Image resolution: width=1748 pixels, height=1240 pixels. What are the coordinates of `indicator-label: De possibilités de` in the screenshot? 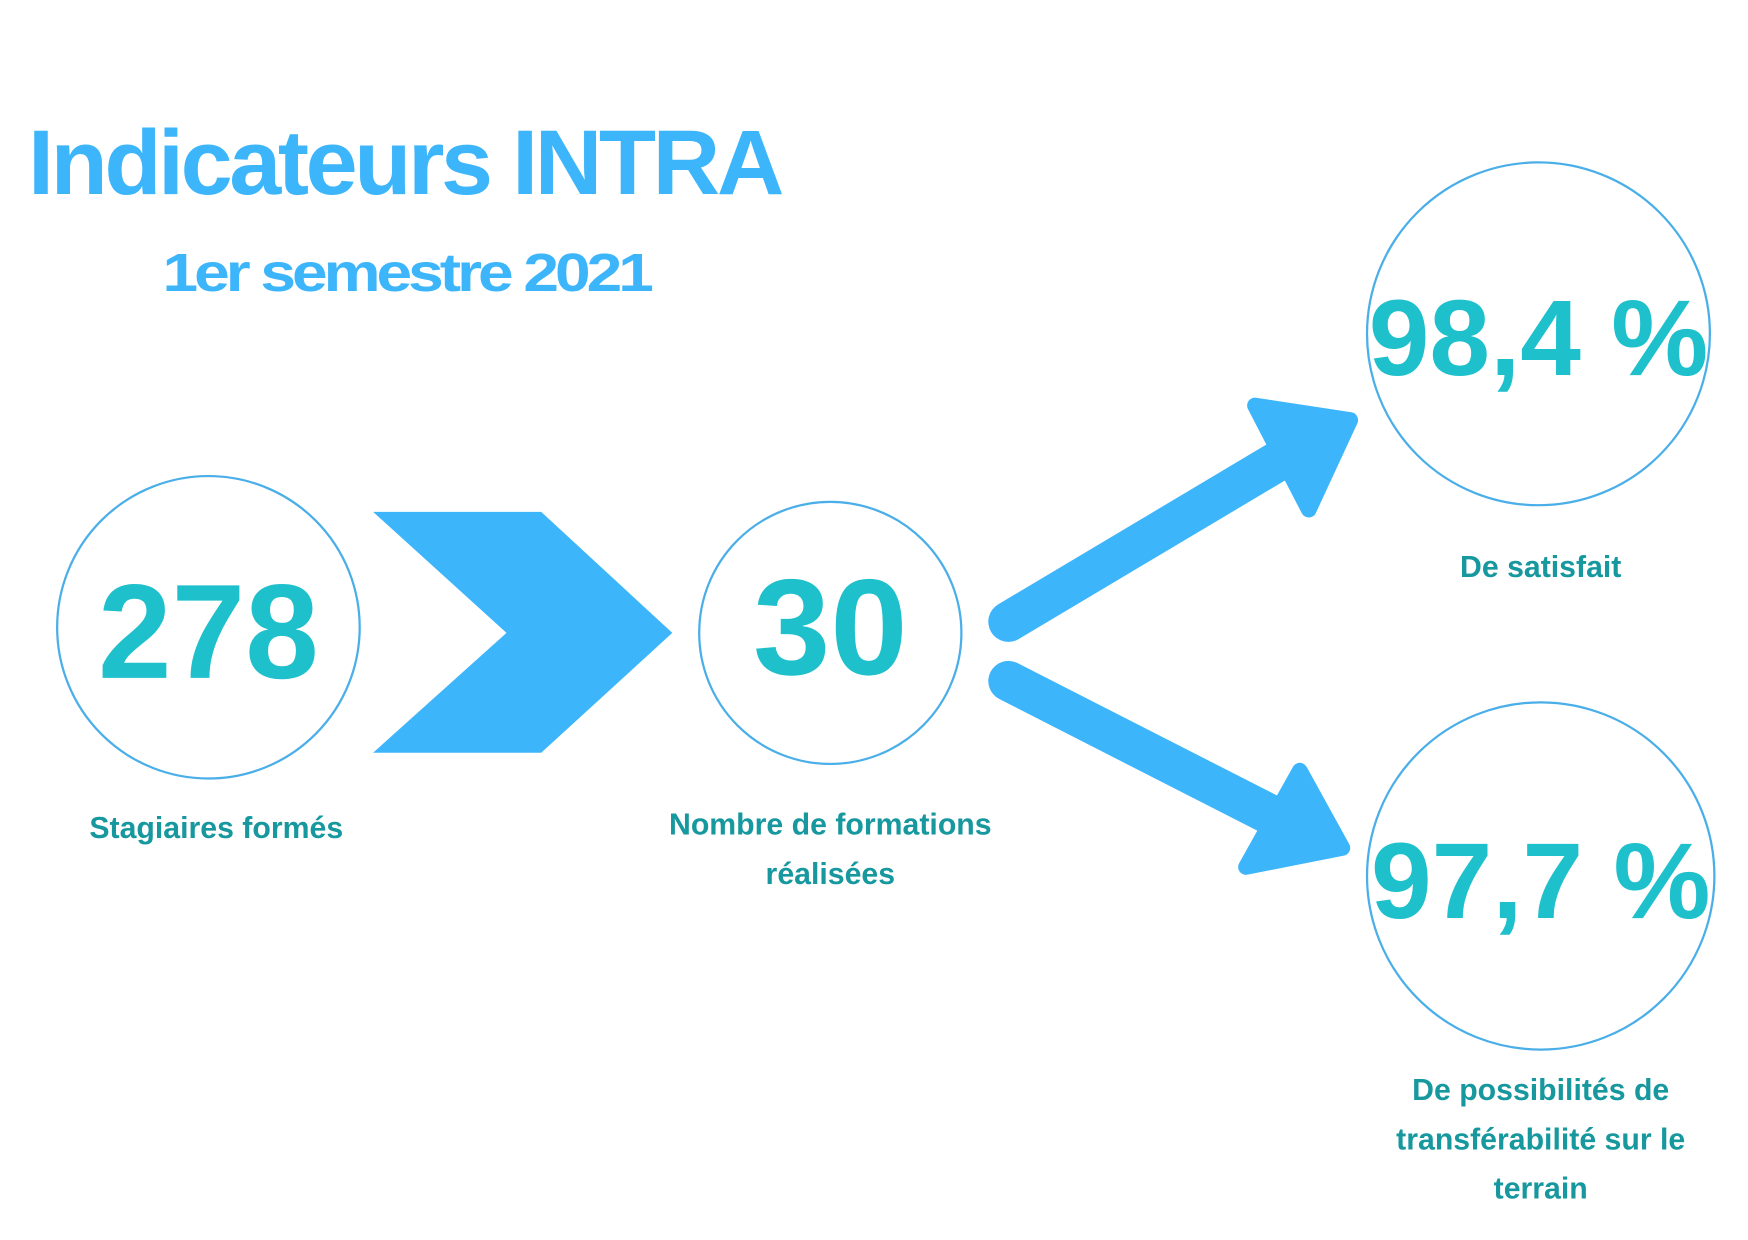 It's located at (1540, 1090).